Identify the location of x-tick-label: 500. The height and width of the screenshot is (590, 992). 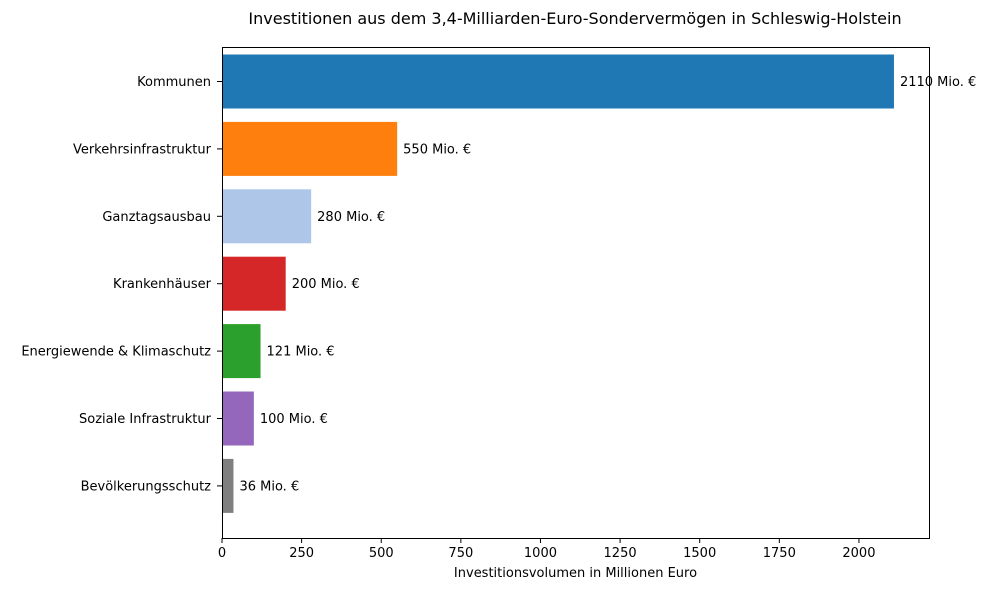
(381, 553).